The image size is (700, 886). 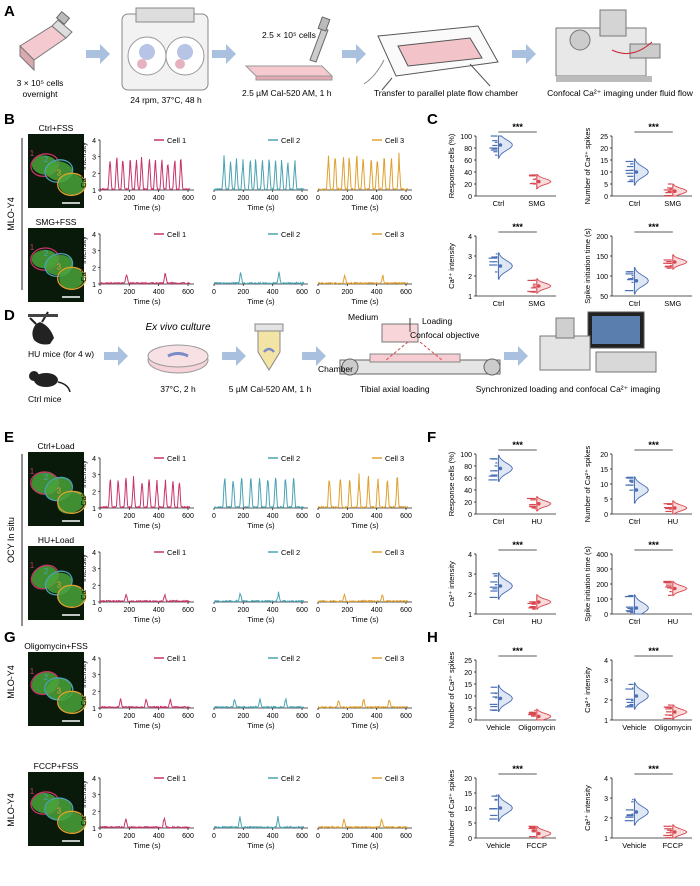 I want to click on y-axis-label: Response cells (%), so click(x=451, y=165).